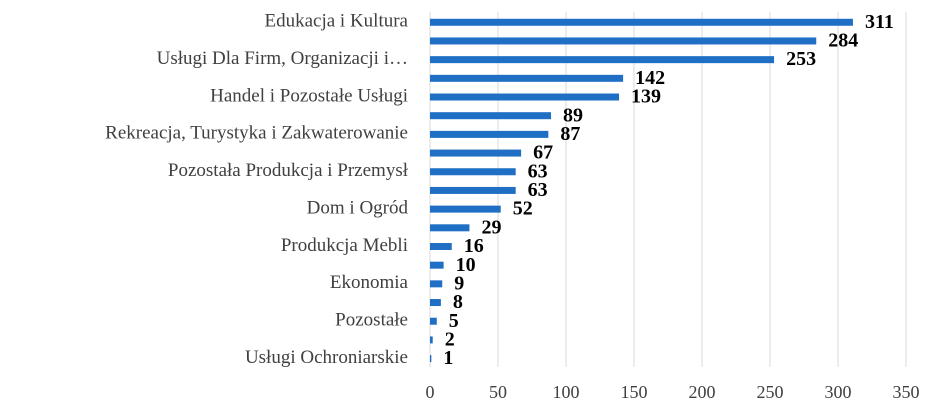  What do you see at coordinates (770, 392) in the screenshot?
I see `x-tick-label: 250` at bounding box center [770, 392].